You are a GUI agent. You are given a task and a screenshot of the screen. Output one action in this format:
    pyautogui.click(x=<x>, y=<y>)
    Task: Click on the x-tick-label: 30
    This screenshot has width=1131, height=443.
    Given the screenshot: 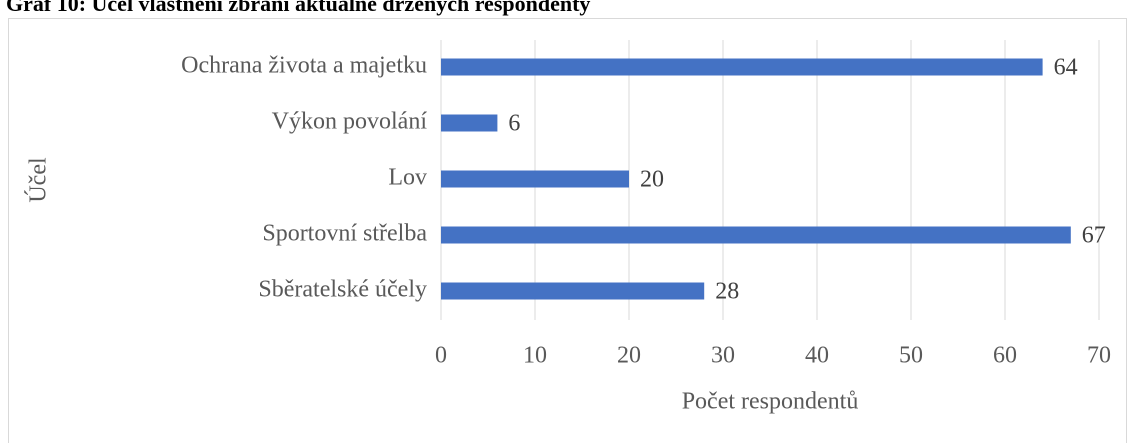 What is the action you would take?
    pyautogui.click(x=723, y=356)
    